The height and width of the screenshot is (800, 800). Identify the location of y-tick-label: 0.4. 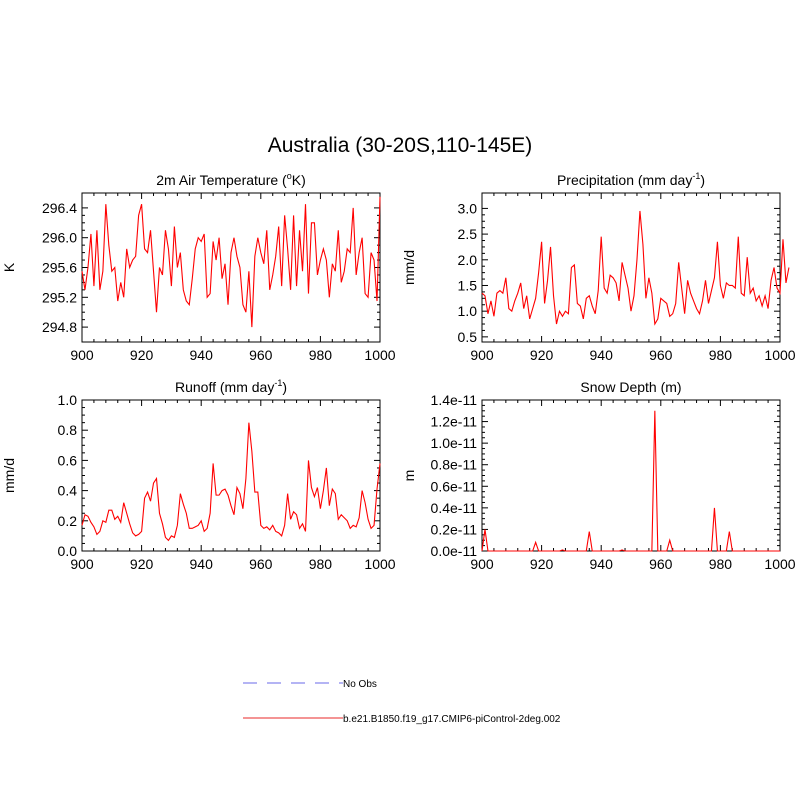
(68, 491).